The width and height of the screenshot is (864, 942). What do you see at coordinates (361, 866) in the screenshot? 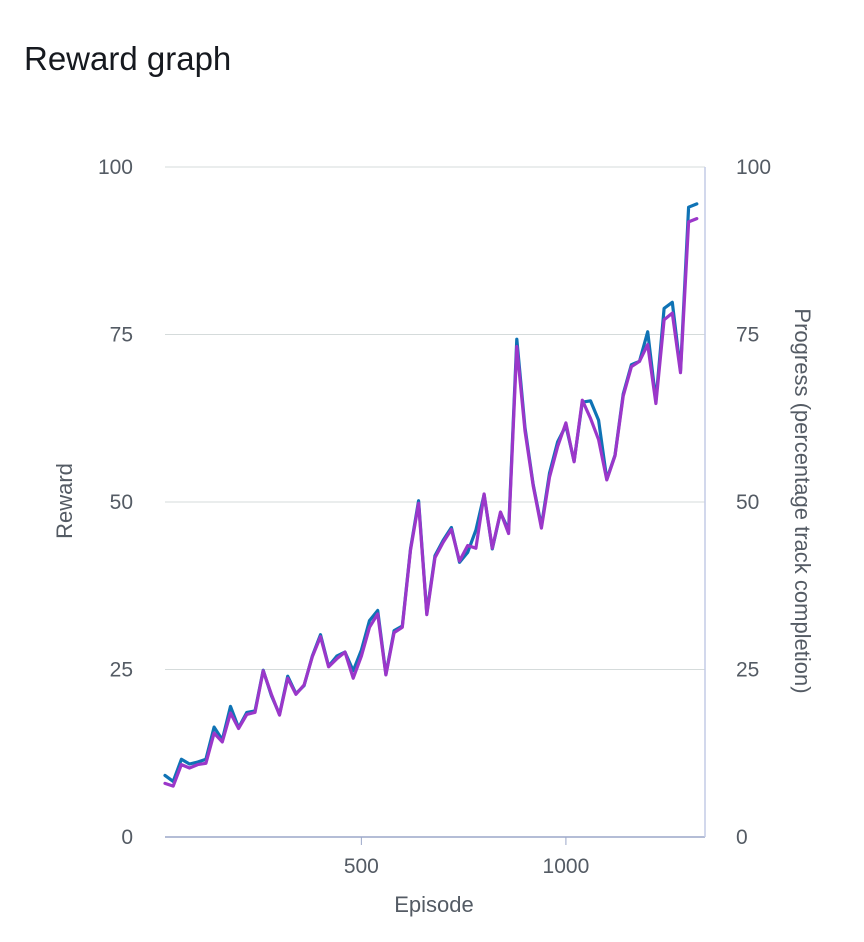
I see `x-tick-label: 500` at bounding box center [361, 866].